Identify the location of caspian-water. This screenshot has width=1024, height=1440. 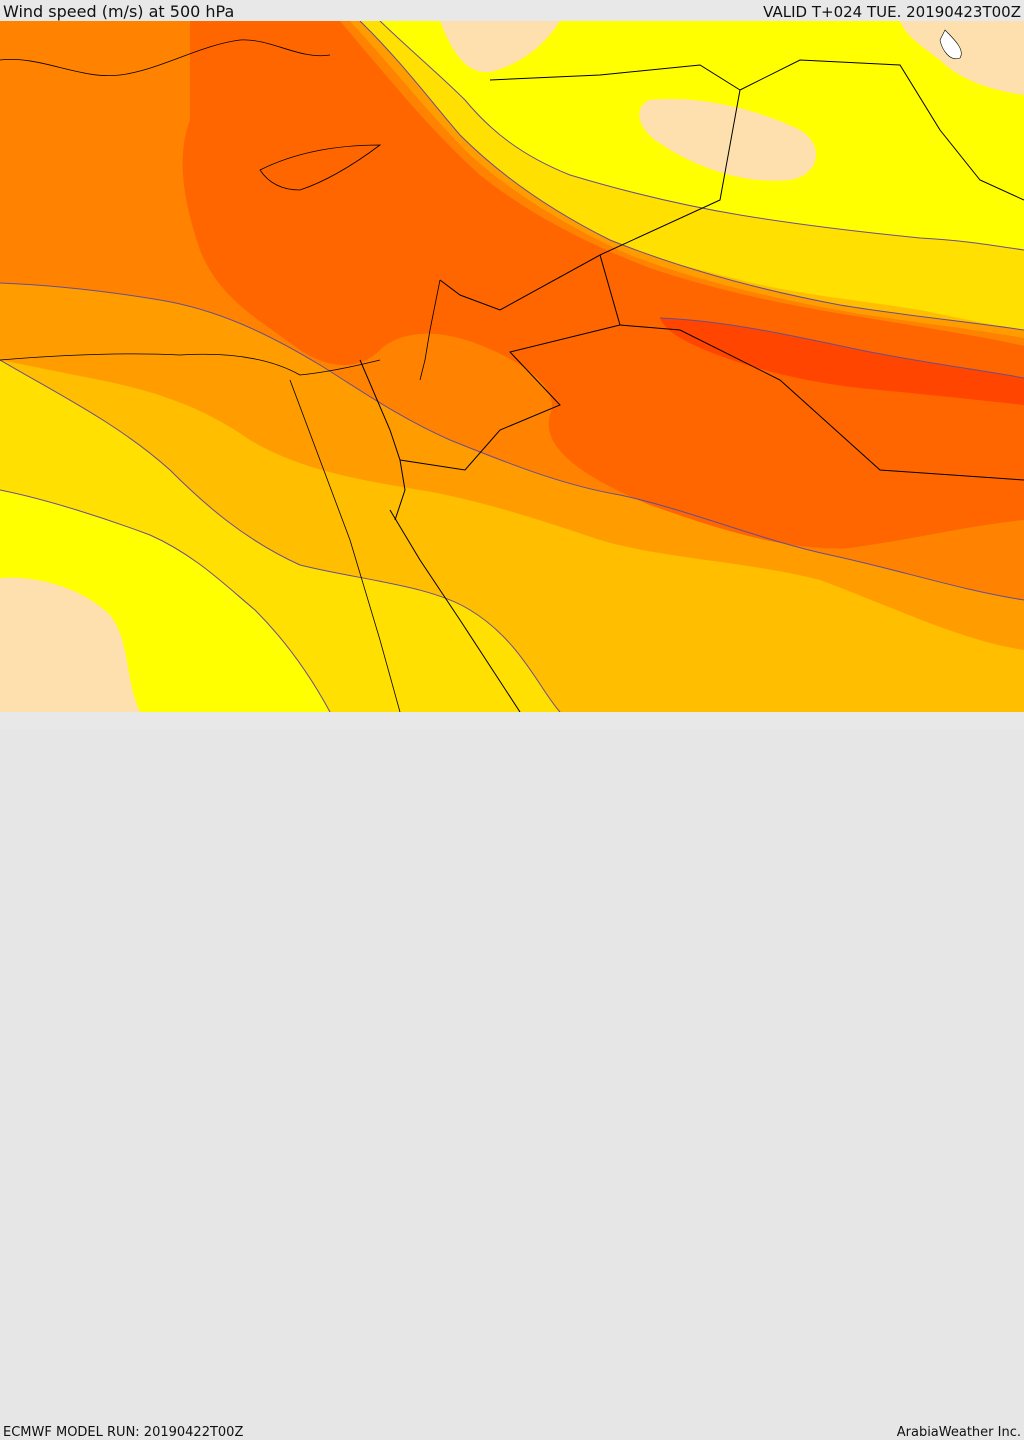
(950, 44).